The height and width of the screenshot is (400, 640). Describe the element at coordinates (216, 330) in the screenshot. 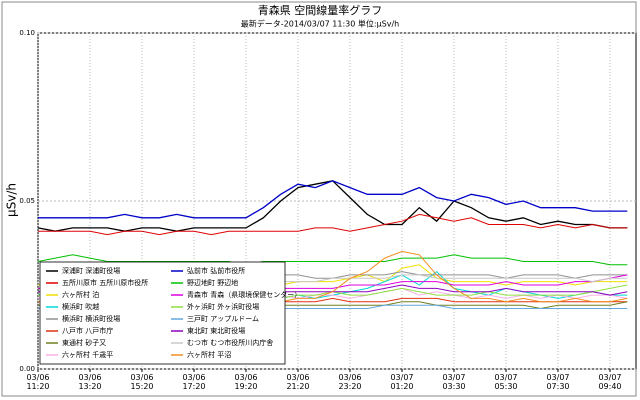

I see `legend-label: 東北町 東北町役場` at that location.